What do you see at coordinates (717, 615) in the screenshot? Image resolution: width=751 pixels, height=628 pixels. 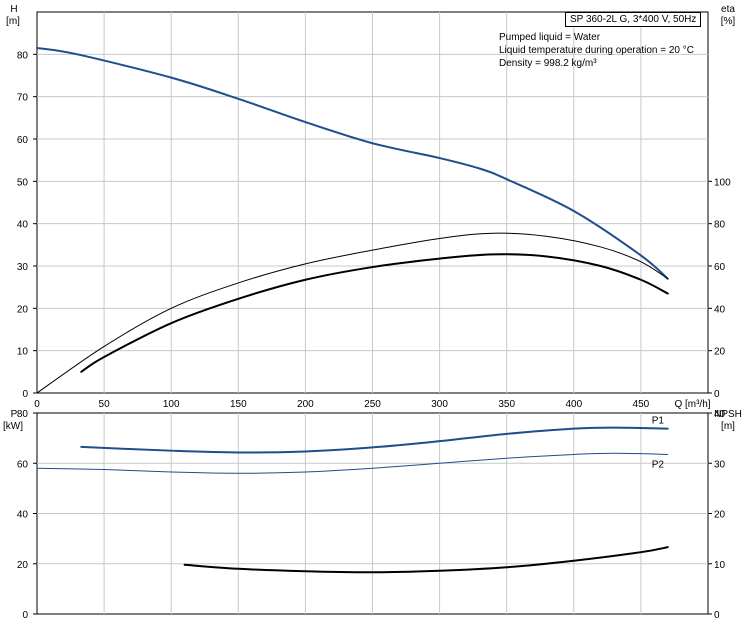 I see `bottom-y-right-tick-label: 0` at bounding box center [717, 615].